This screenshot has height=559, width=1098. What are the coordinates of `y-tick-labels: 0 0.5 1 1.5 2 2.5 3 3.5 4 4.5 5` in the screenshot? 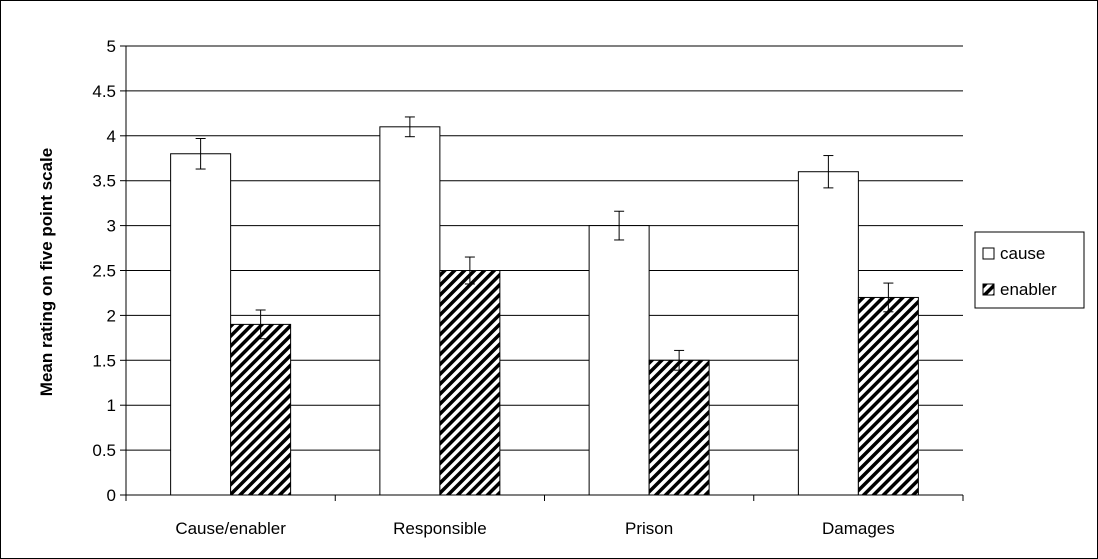 It's located at (104, 271).